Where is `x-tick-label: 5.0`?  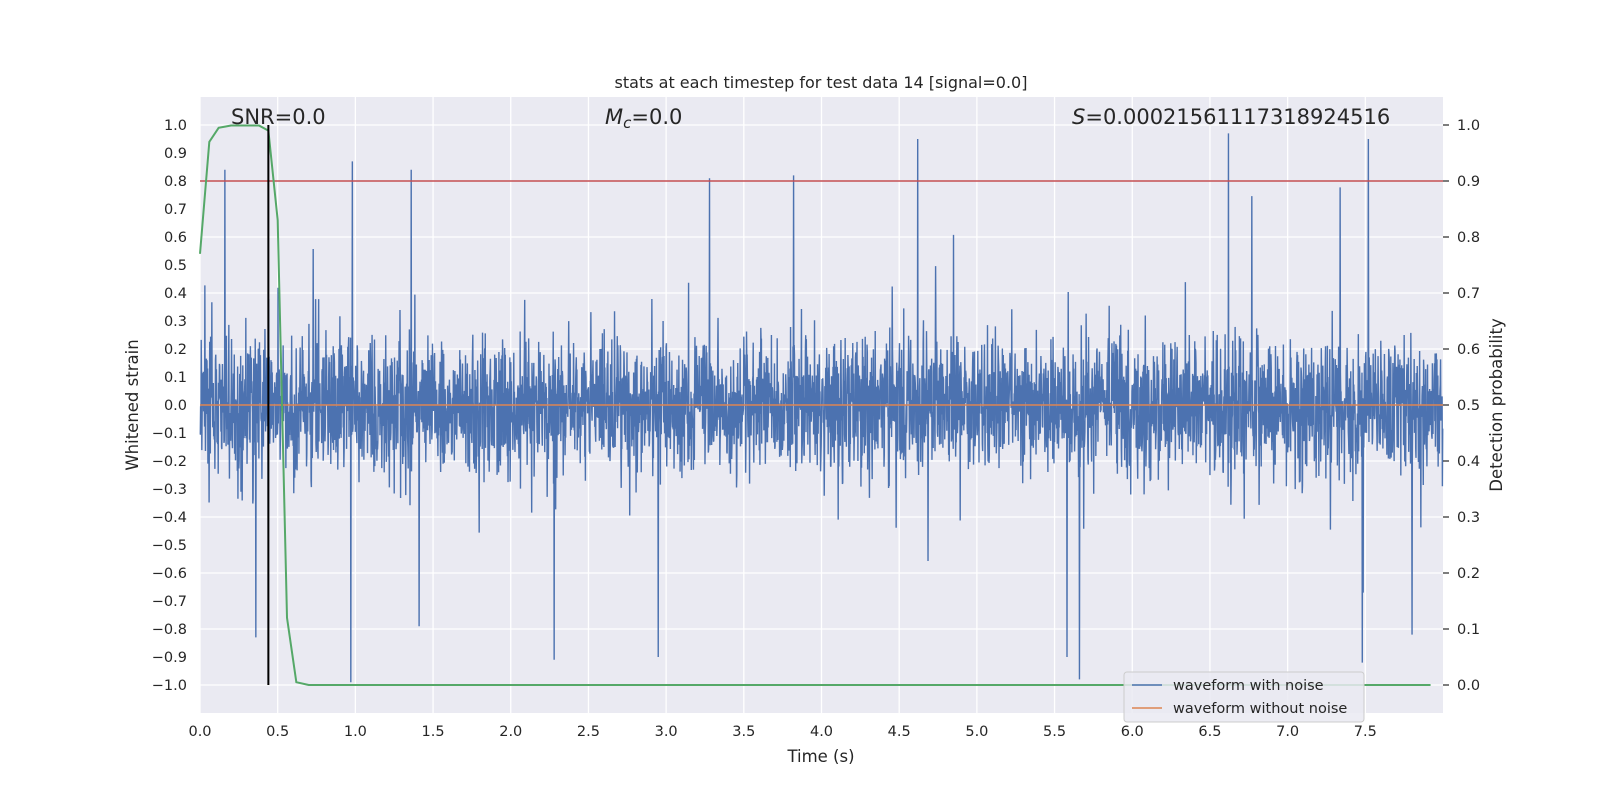
x-tick-label: 5.0 is located at coordinates (976, 732).